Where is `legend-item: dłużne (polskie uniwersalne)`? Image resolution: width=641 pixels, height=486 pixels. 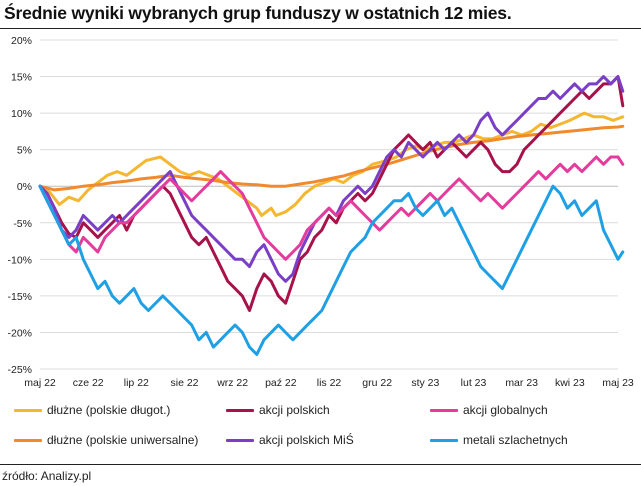
legend-item: dłużne (polskie uniwersalne) is located at coordinates (106, 440).